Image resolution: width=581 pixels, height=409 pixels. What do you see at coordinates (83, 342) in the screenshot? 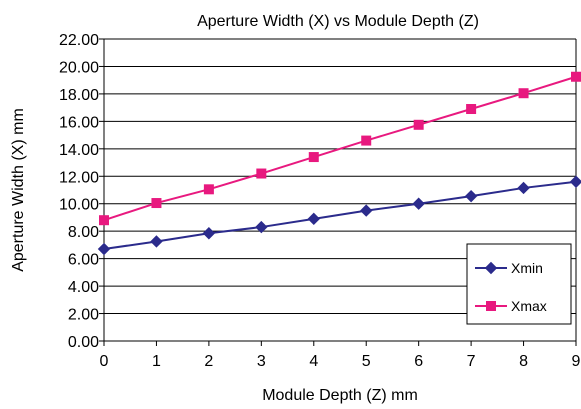
I see `y-tick-label: 0.00` at bounding box center [83, 342].